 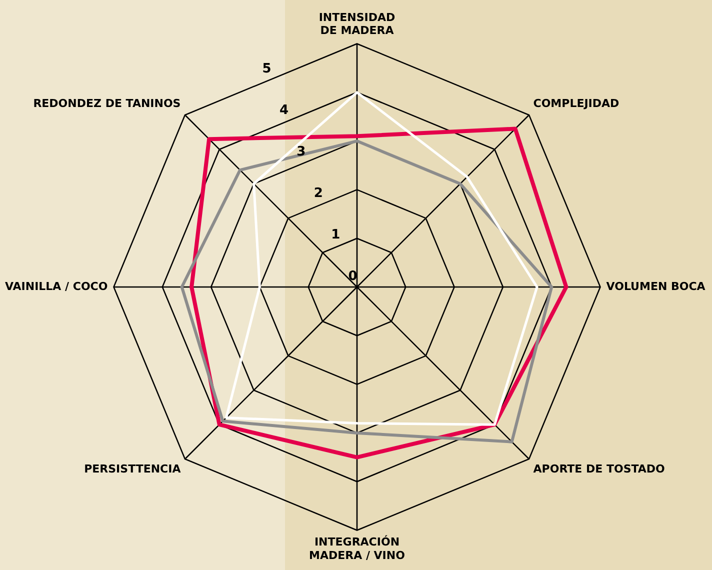 What do you see at coordinates (576, 103) in the screenshot?
I see `spoke-label: COMPLEJIDAD` at bounding box center [576, 103].